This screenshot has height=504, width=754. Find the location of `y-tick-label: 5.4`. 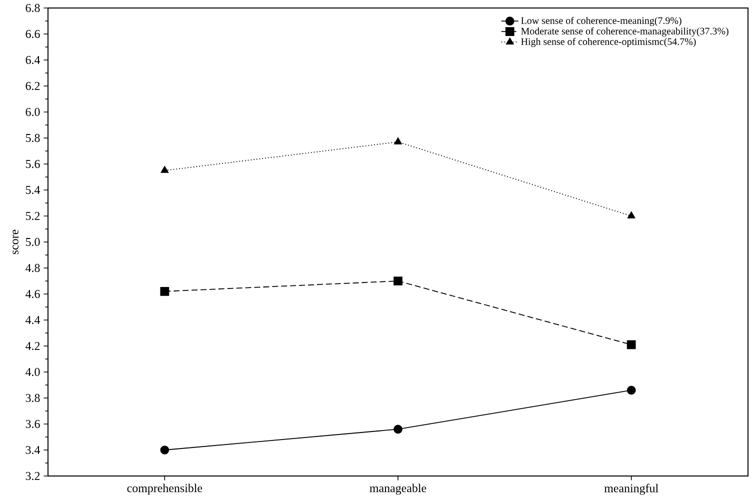

y-tick-label: 5.4 is located at coordinates (33, 190).